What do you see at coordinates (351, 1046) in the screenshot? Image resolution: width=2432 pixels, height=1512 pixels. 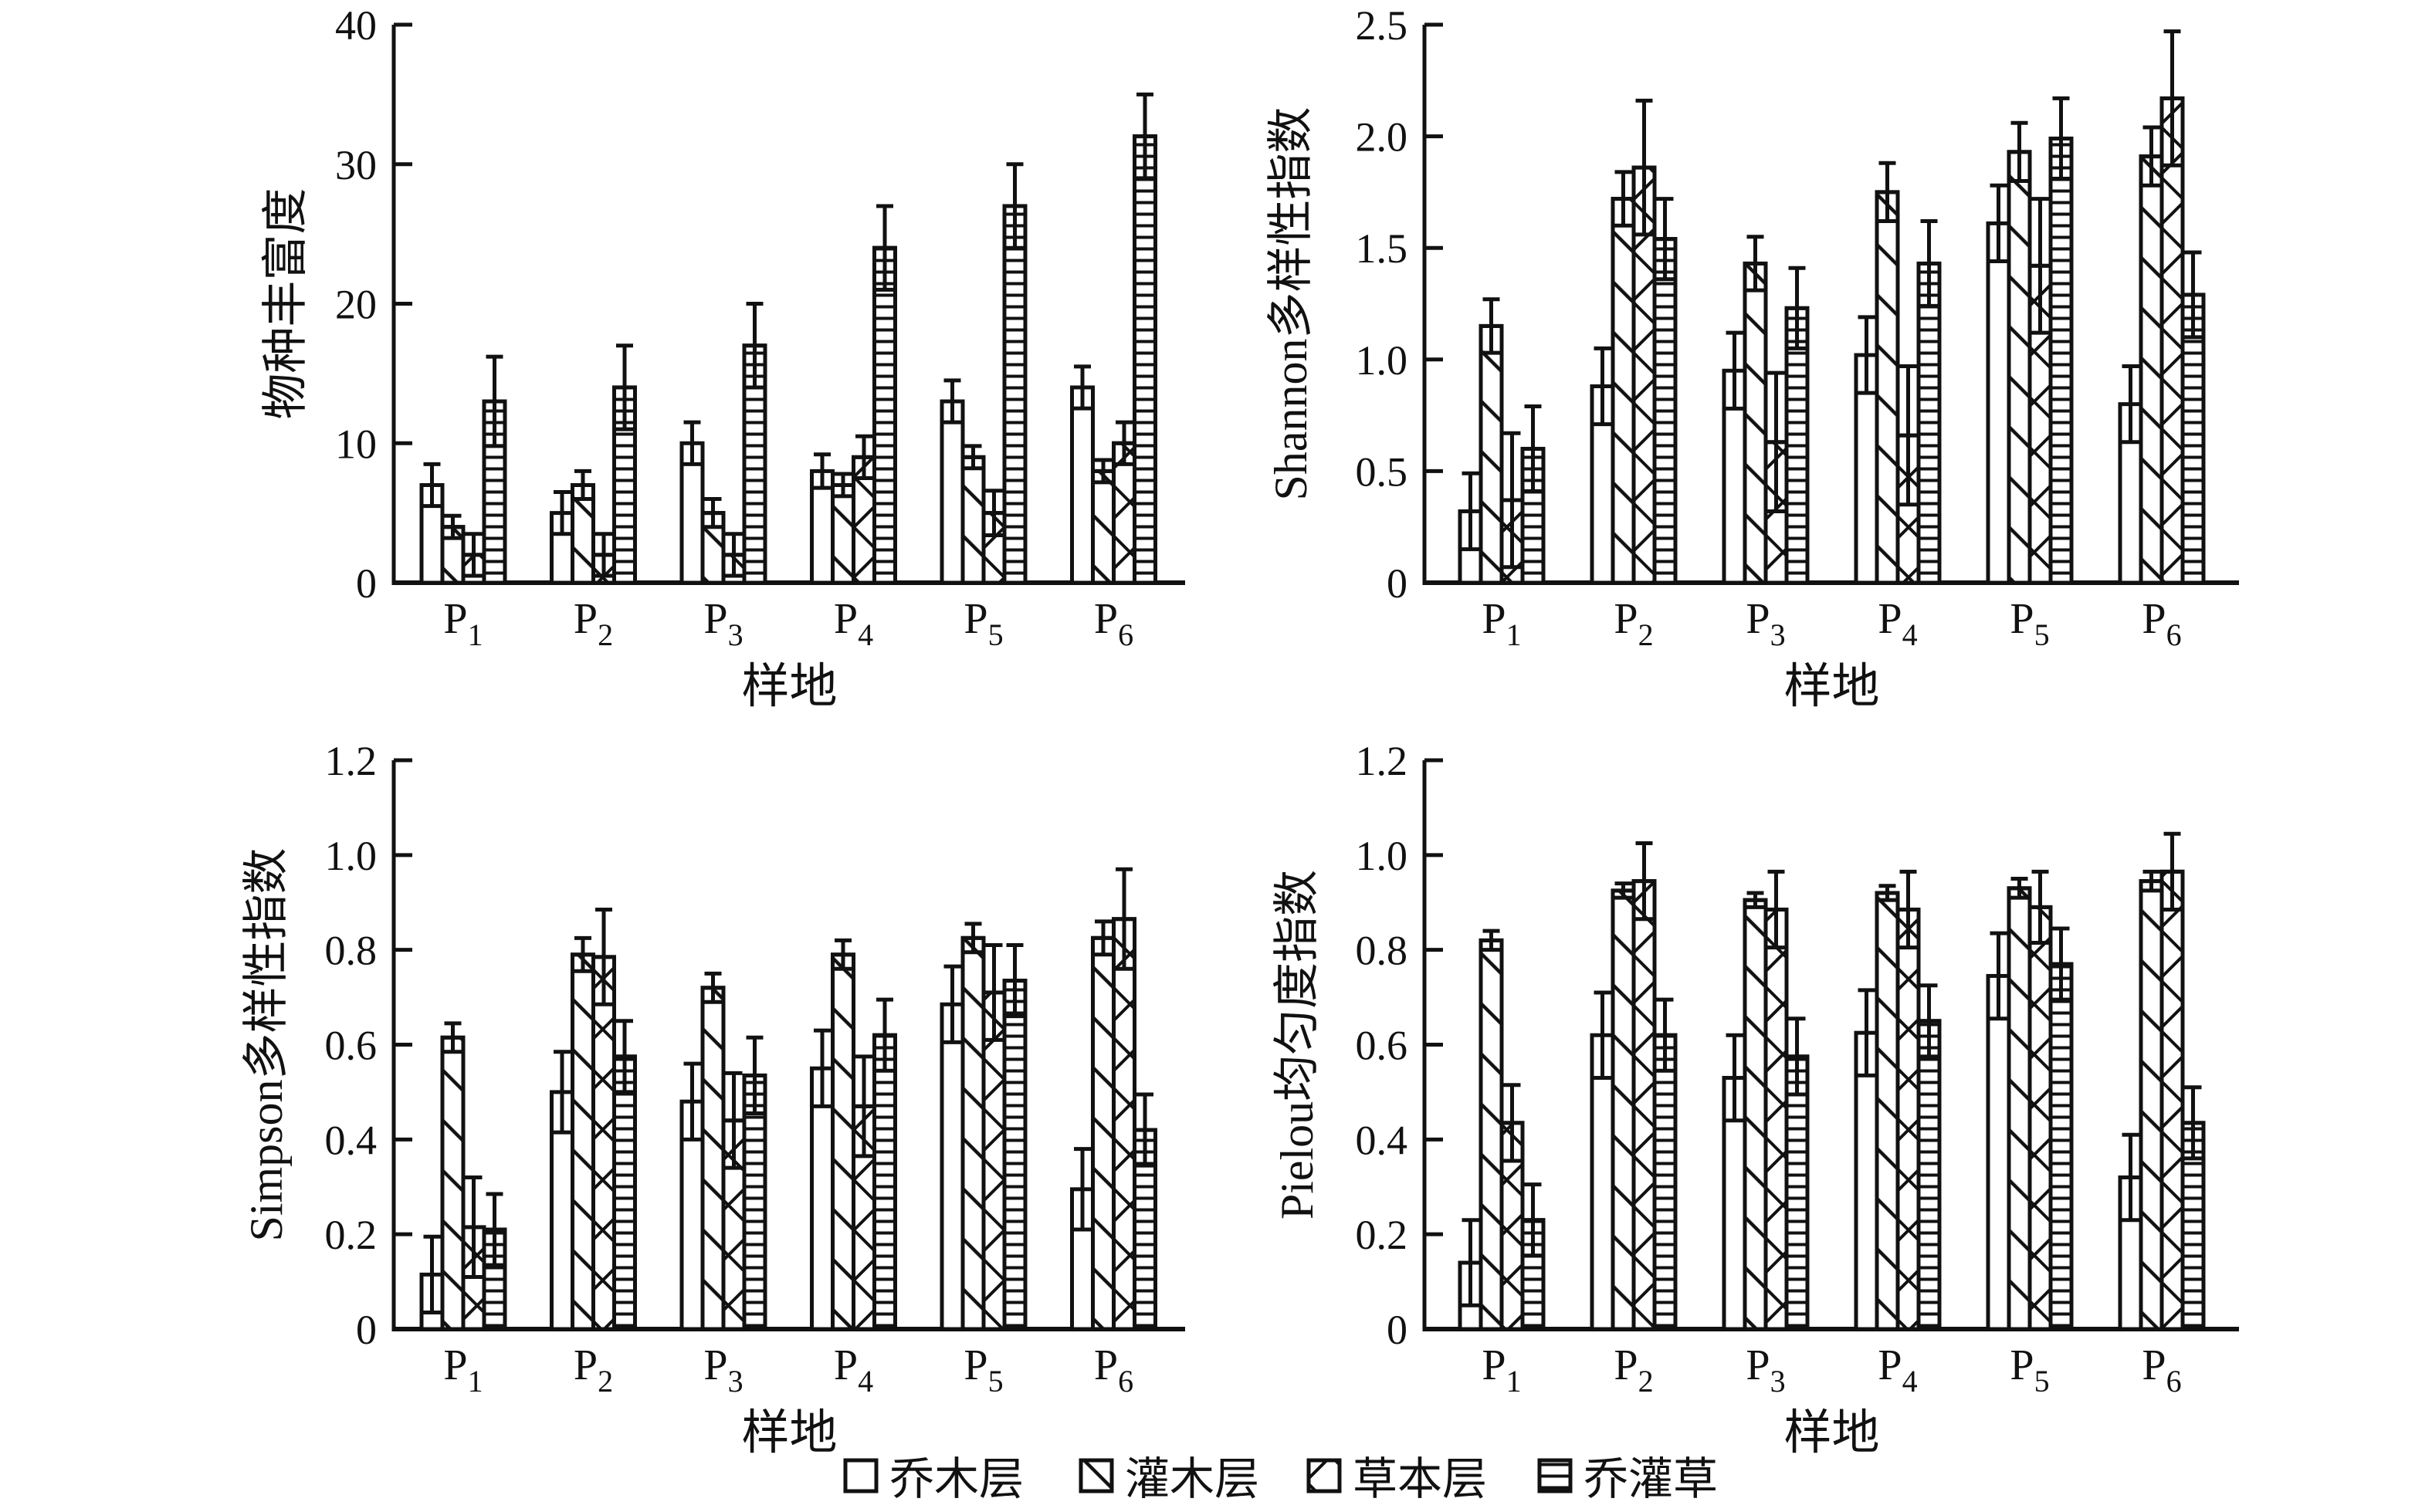 I see `y-tick-label: 0.6` at bounding box center [351, 1046].